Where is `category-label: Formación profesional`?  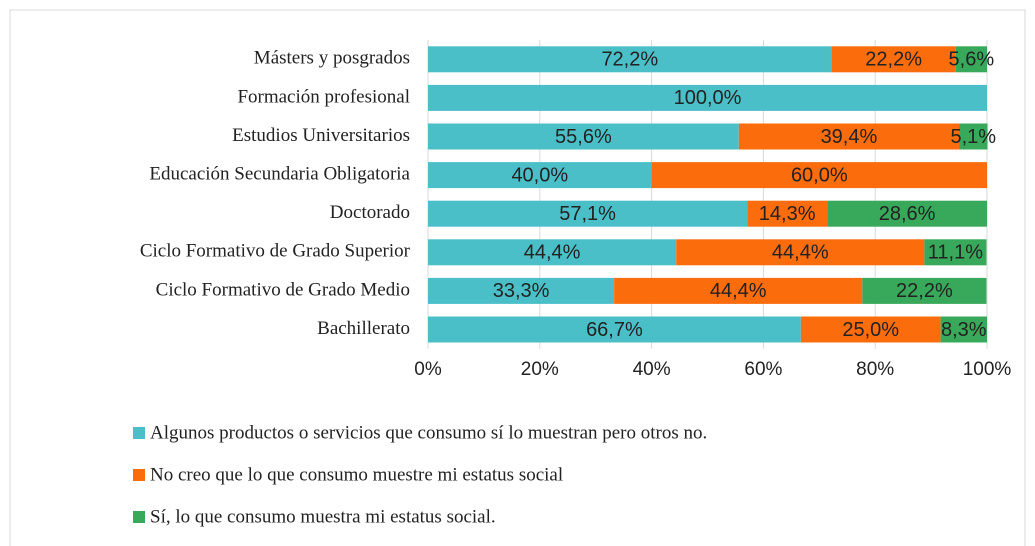 category-label: Formación profesional is located at coordinates (323, 96).